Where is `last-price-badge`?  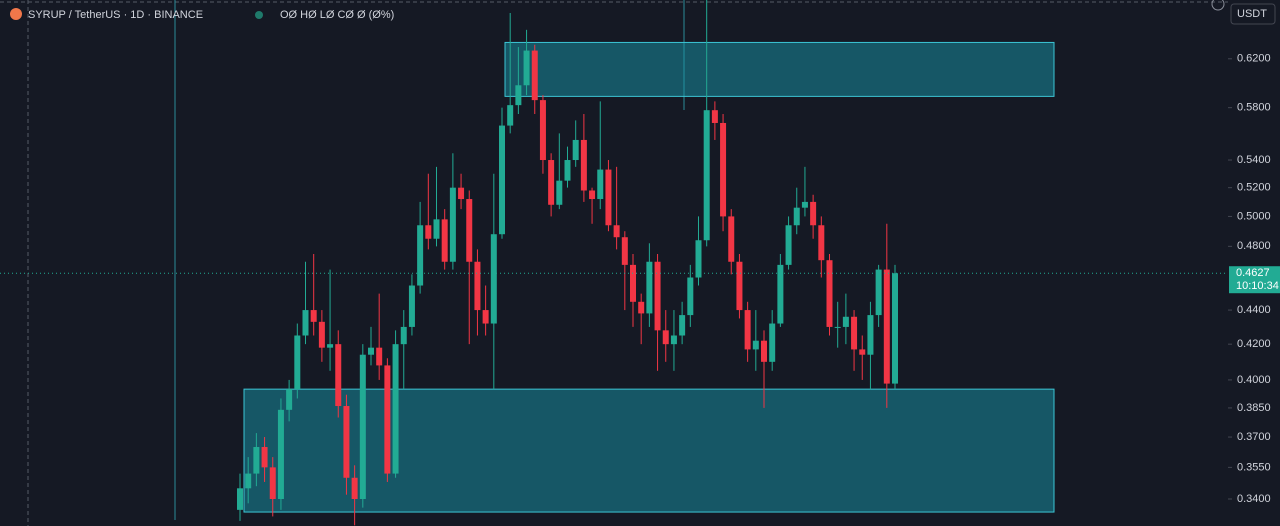 last-price-badge is located at coordinates (1254, 280).